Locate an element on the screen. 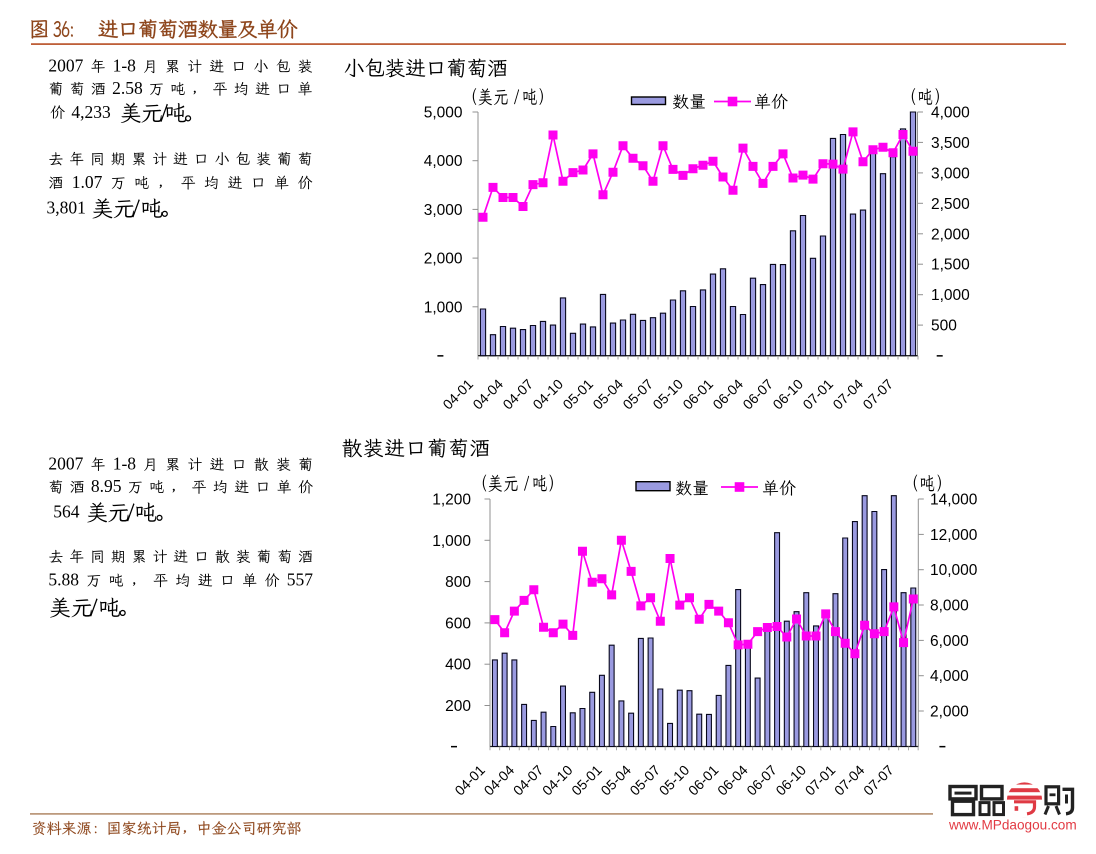 Image resolution: width=1096 pixels, height=854 pixels. svg-text: 500 is located at coordinates (944, 326).